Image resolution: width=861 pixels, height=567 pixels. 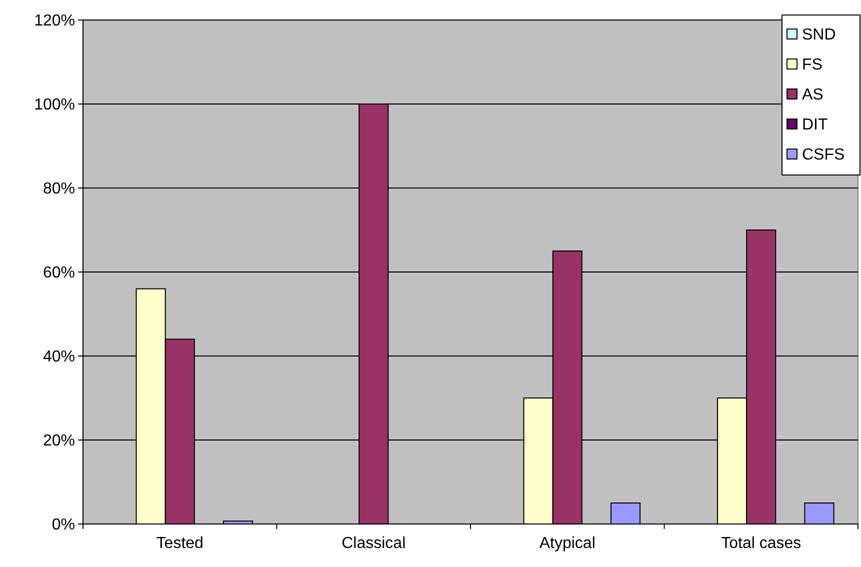 What do you see at coordinates (63, 525) in the screenshot?
I see `y-tick-label: 0%` at bounding box center [63, 525].